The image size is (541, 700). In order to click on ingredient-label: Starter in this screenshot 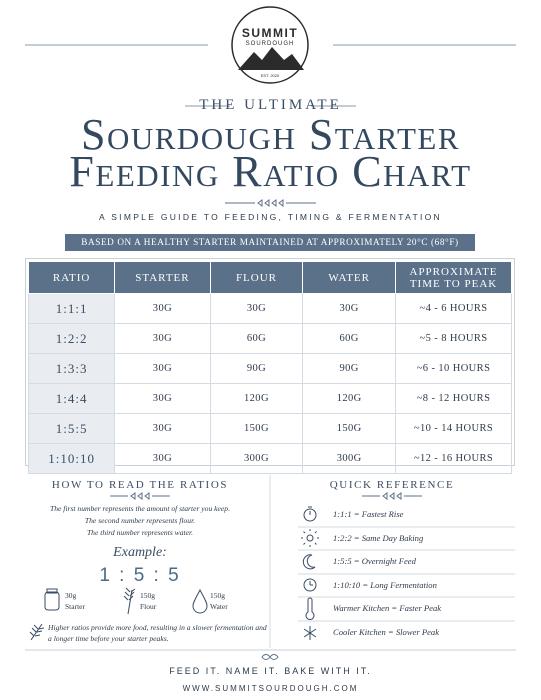, I will do `click(75, 606)`.